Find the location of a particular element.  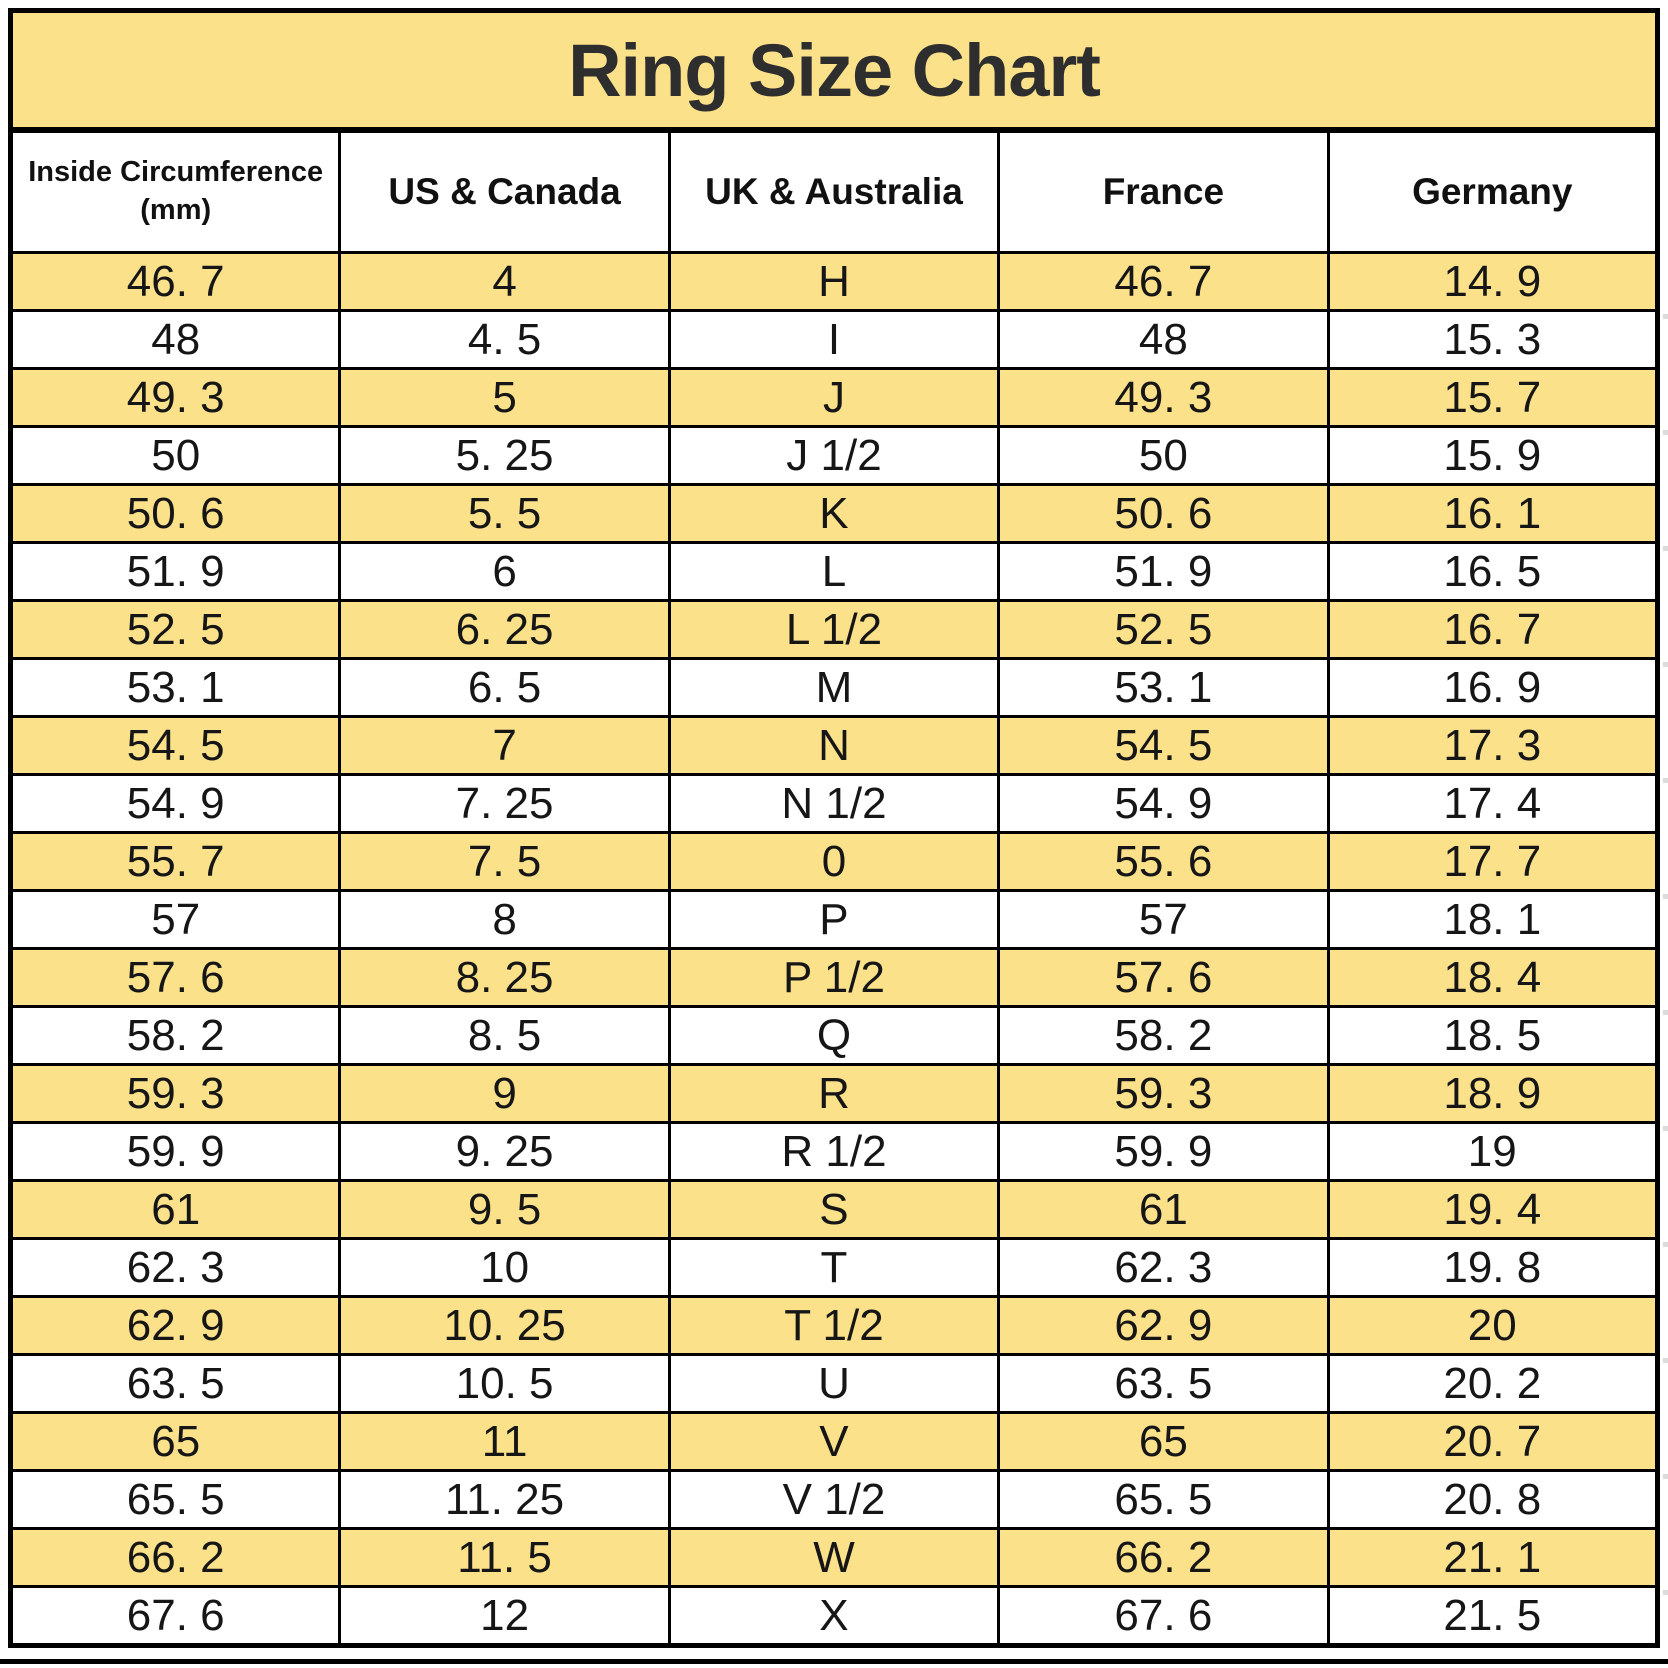

column-header: France is located at coordinates (1163, 191).